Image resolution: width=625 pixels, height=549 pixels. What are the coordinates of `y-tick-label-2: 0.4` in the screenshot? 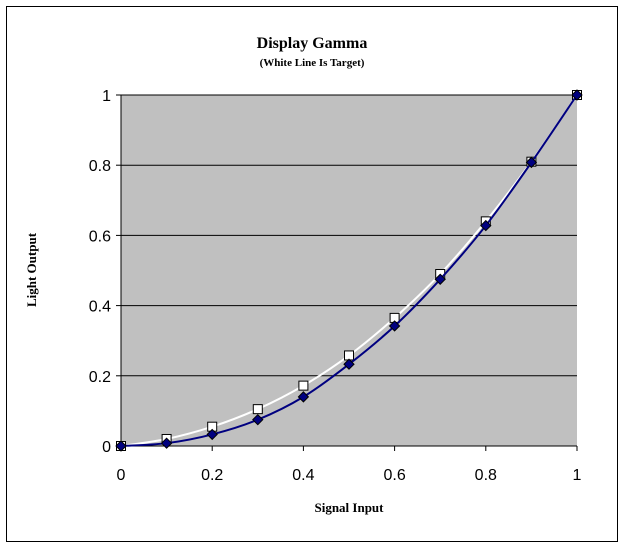 It's located at (100, 307).